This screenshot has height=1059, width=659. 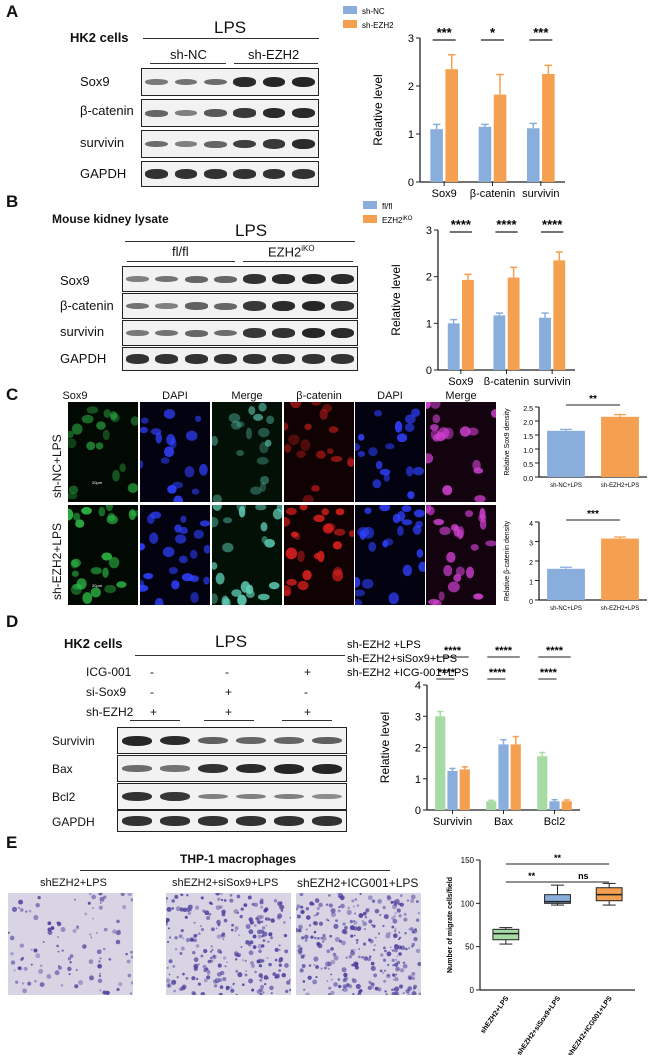 What do you see at coordinates (495, 1015) in the screenshot?
I see `x-tick-label: shEZH2+LPS` at bounding box center [495, 1015].